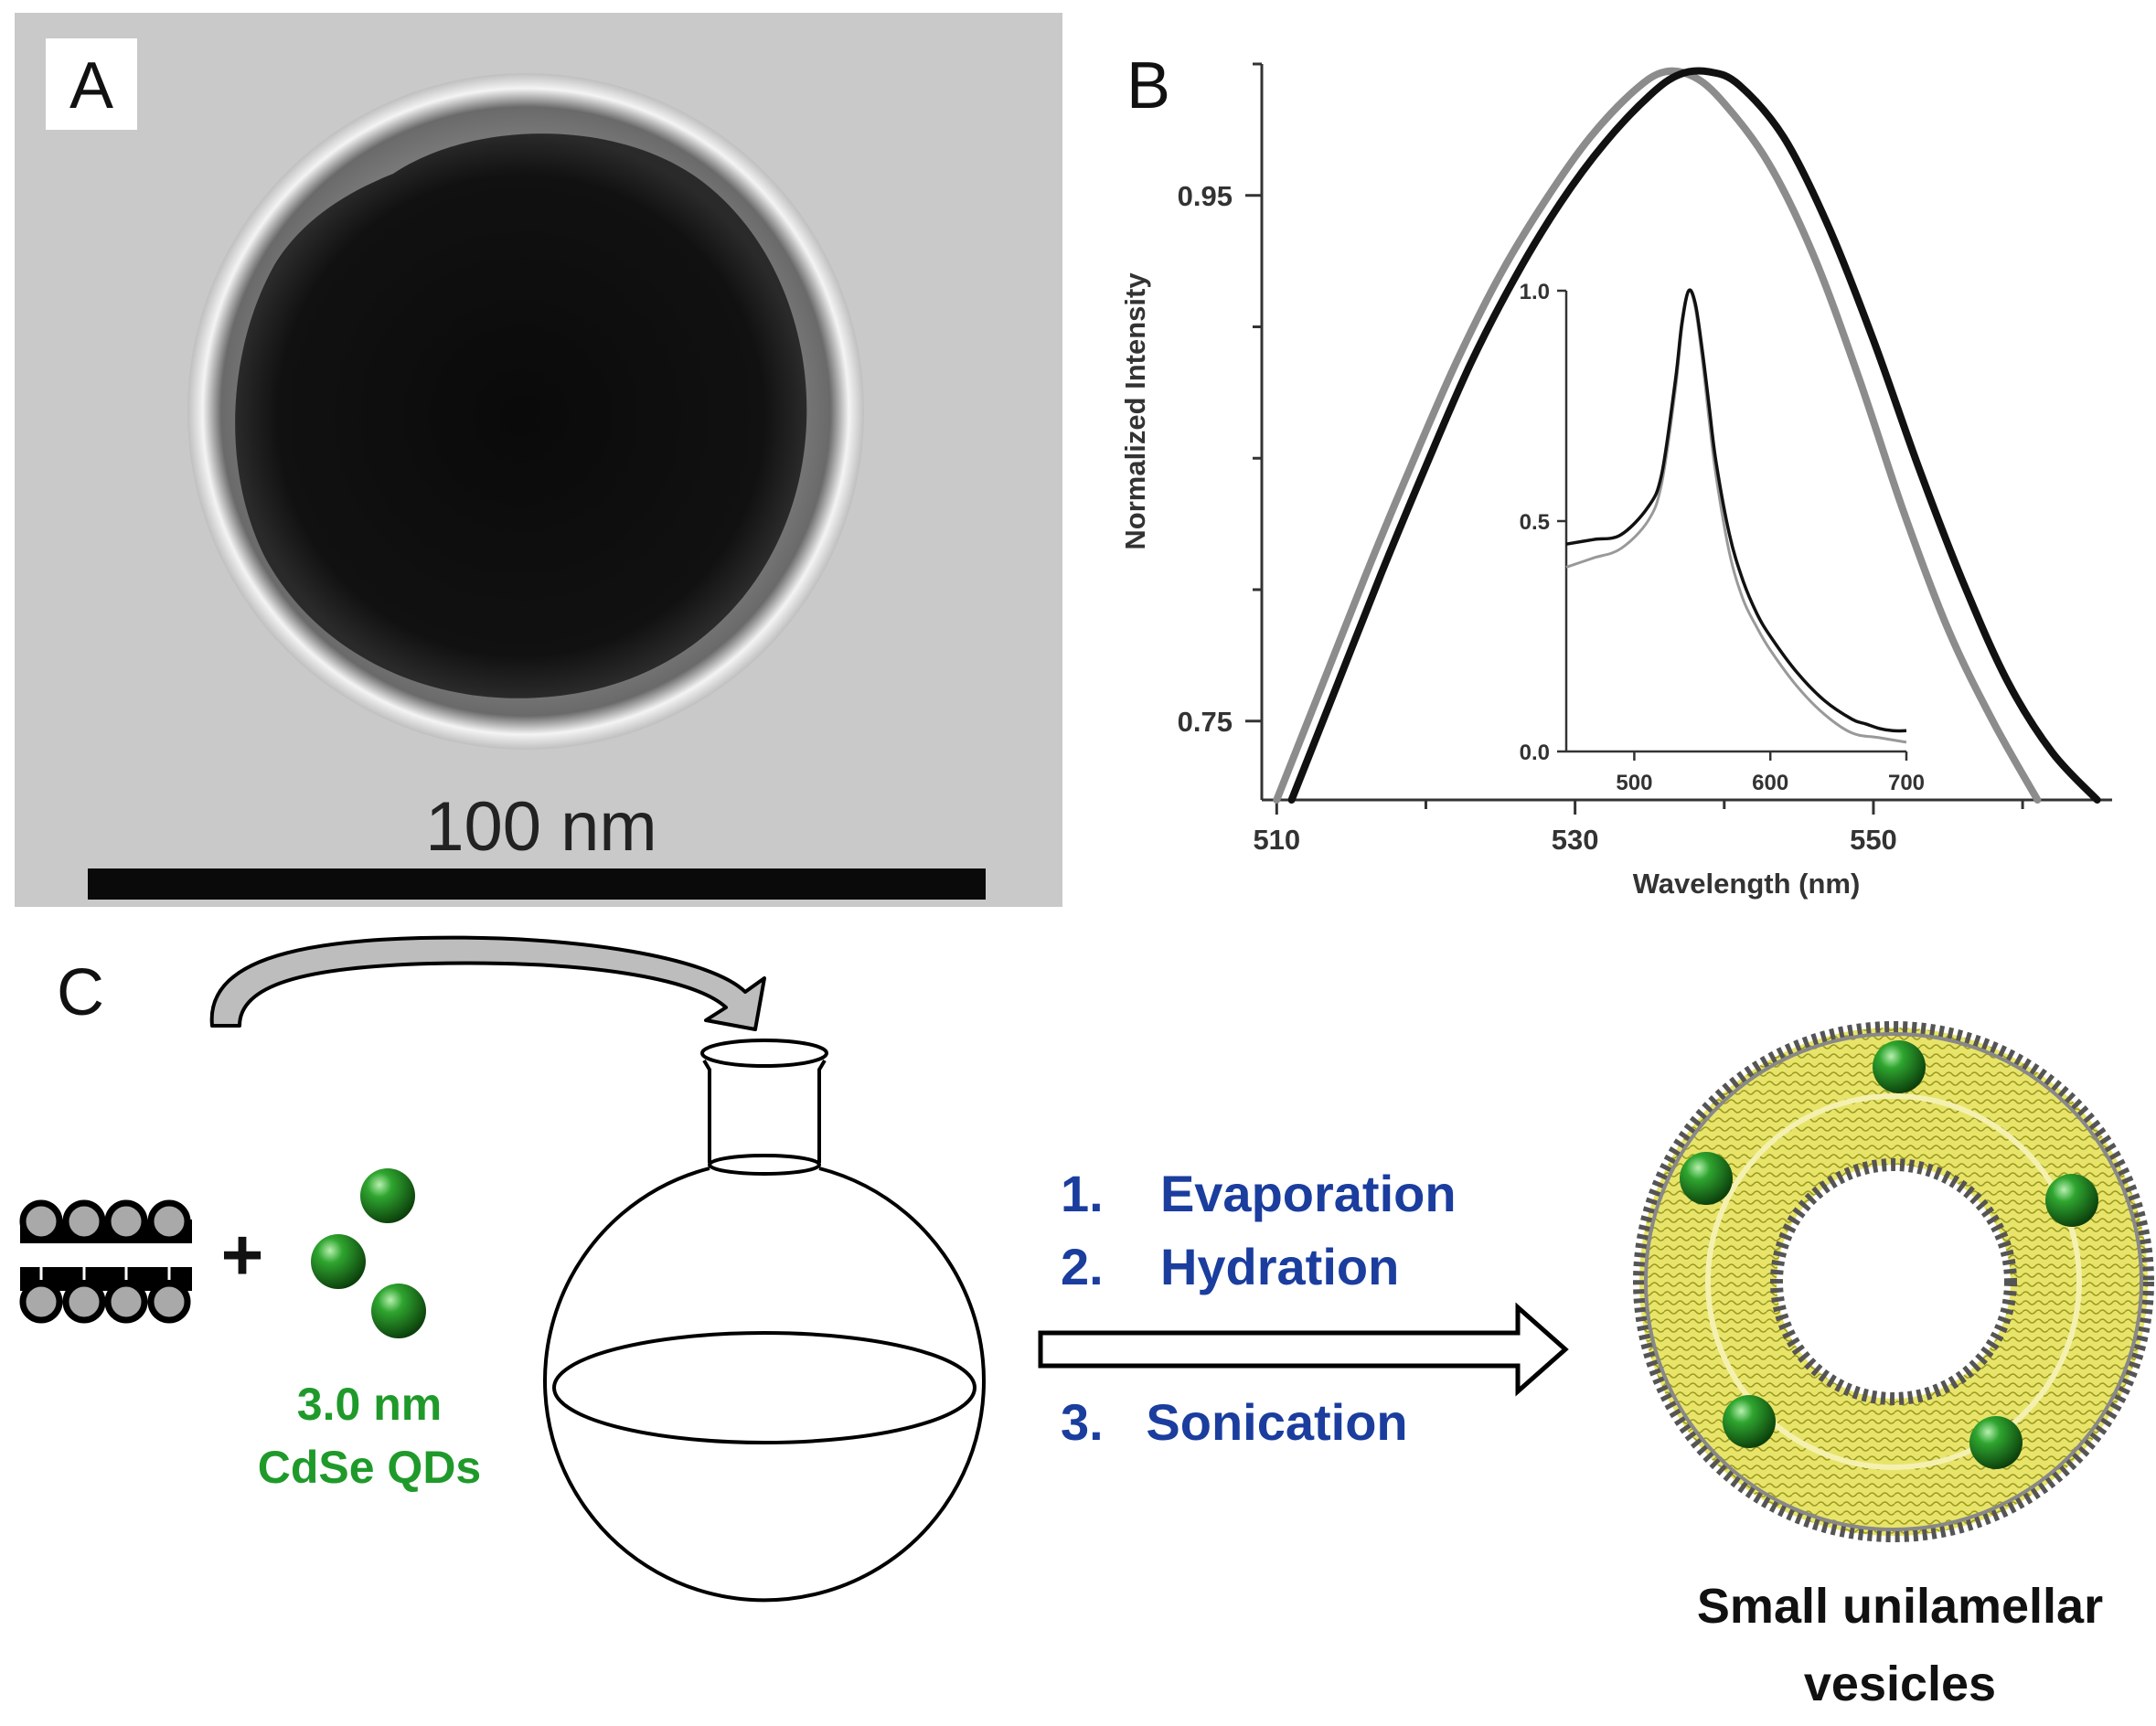  I want to click on step-hydration: 2. Hydration, so click(1230, 1266).